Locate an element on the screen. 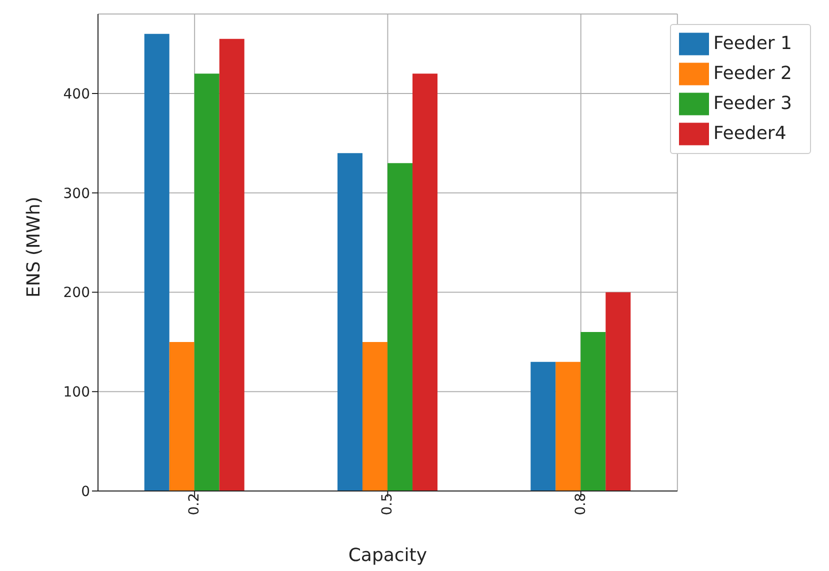 The height and width of the screenshot is (571, 829). x-axis-title: Capacity is located at coordinates (388, 555).